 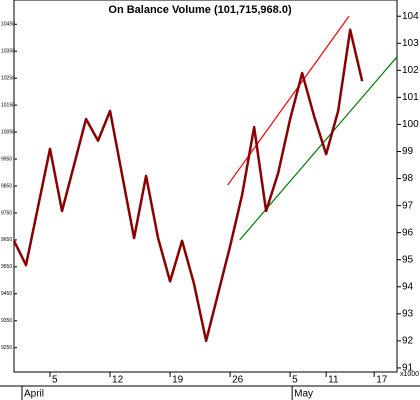 I want to click on y-tick-label: 97, so click(x=408, y=205).